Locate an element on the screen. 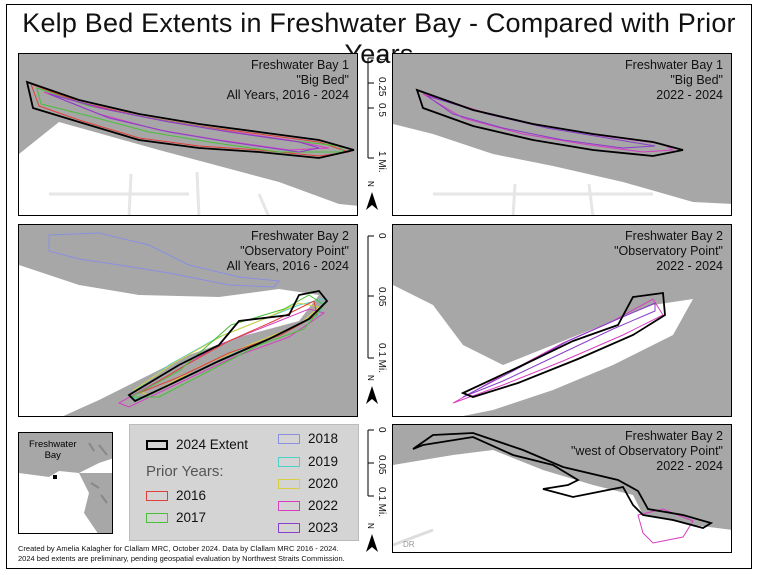 The width and height of the screenshot is (760, 575). kelp-extent-2020 is located at coordinates (226, 349).